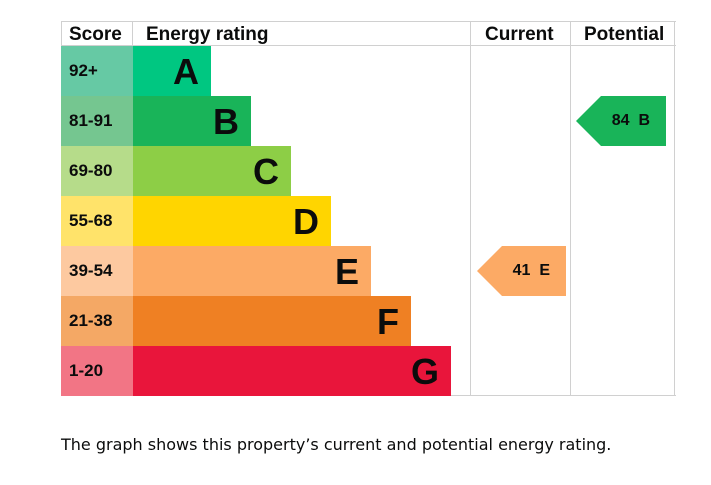  Describe the element at coordinates (97, 371) in the screenshot. I see `score-cell-g: 1-20` at that location.